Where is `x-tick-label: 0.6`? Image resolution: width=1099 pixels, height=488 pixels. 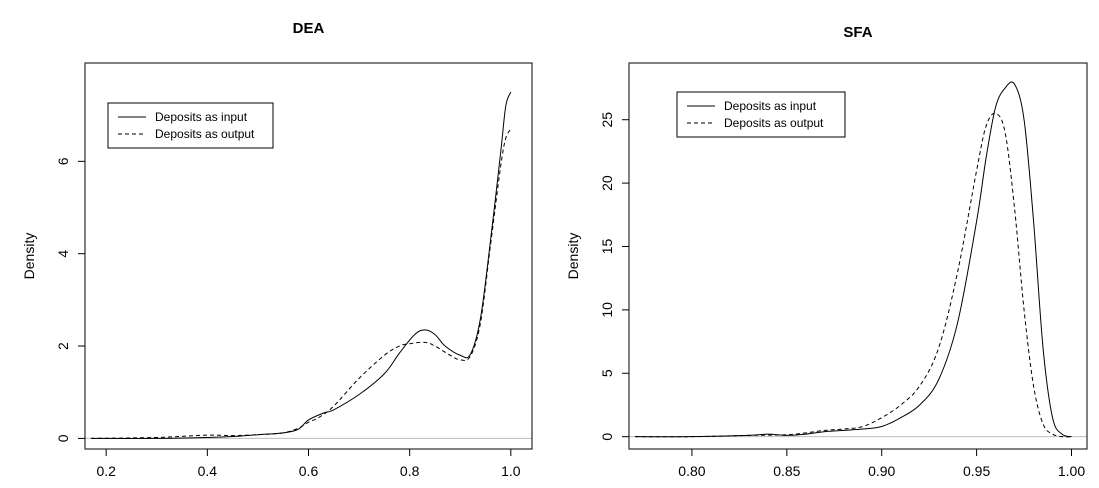
x-tick-label: 0.6 is located at coordinates (309, 471).